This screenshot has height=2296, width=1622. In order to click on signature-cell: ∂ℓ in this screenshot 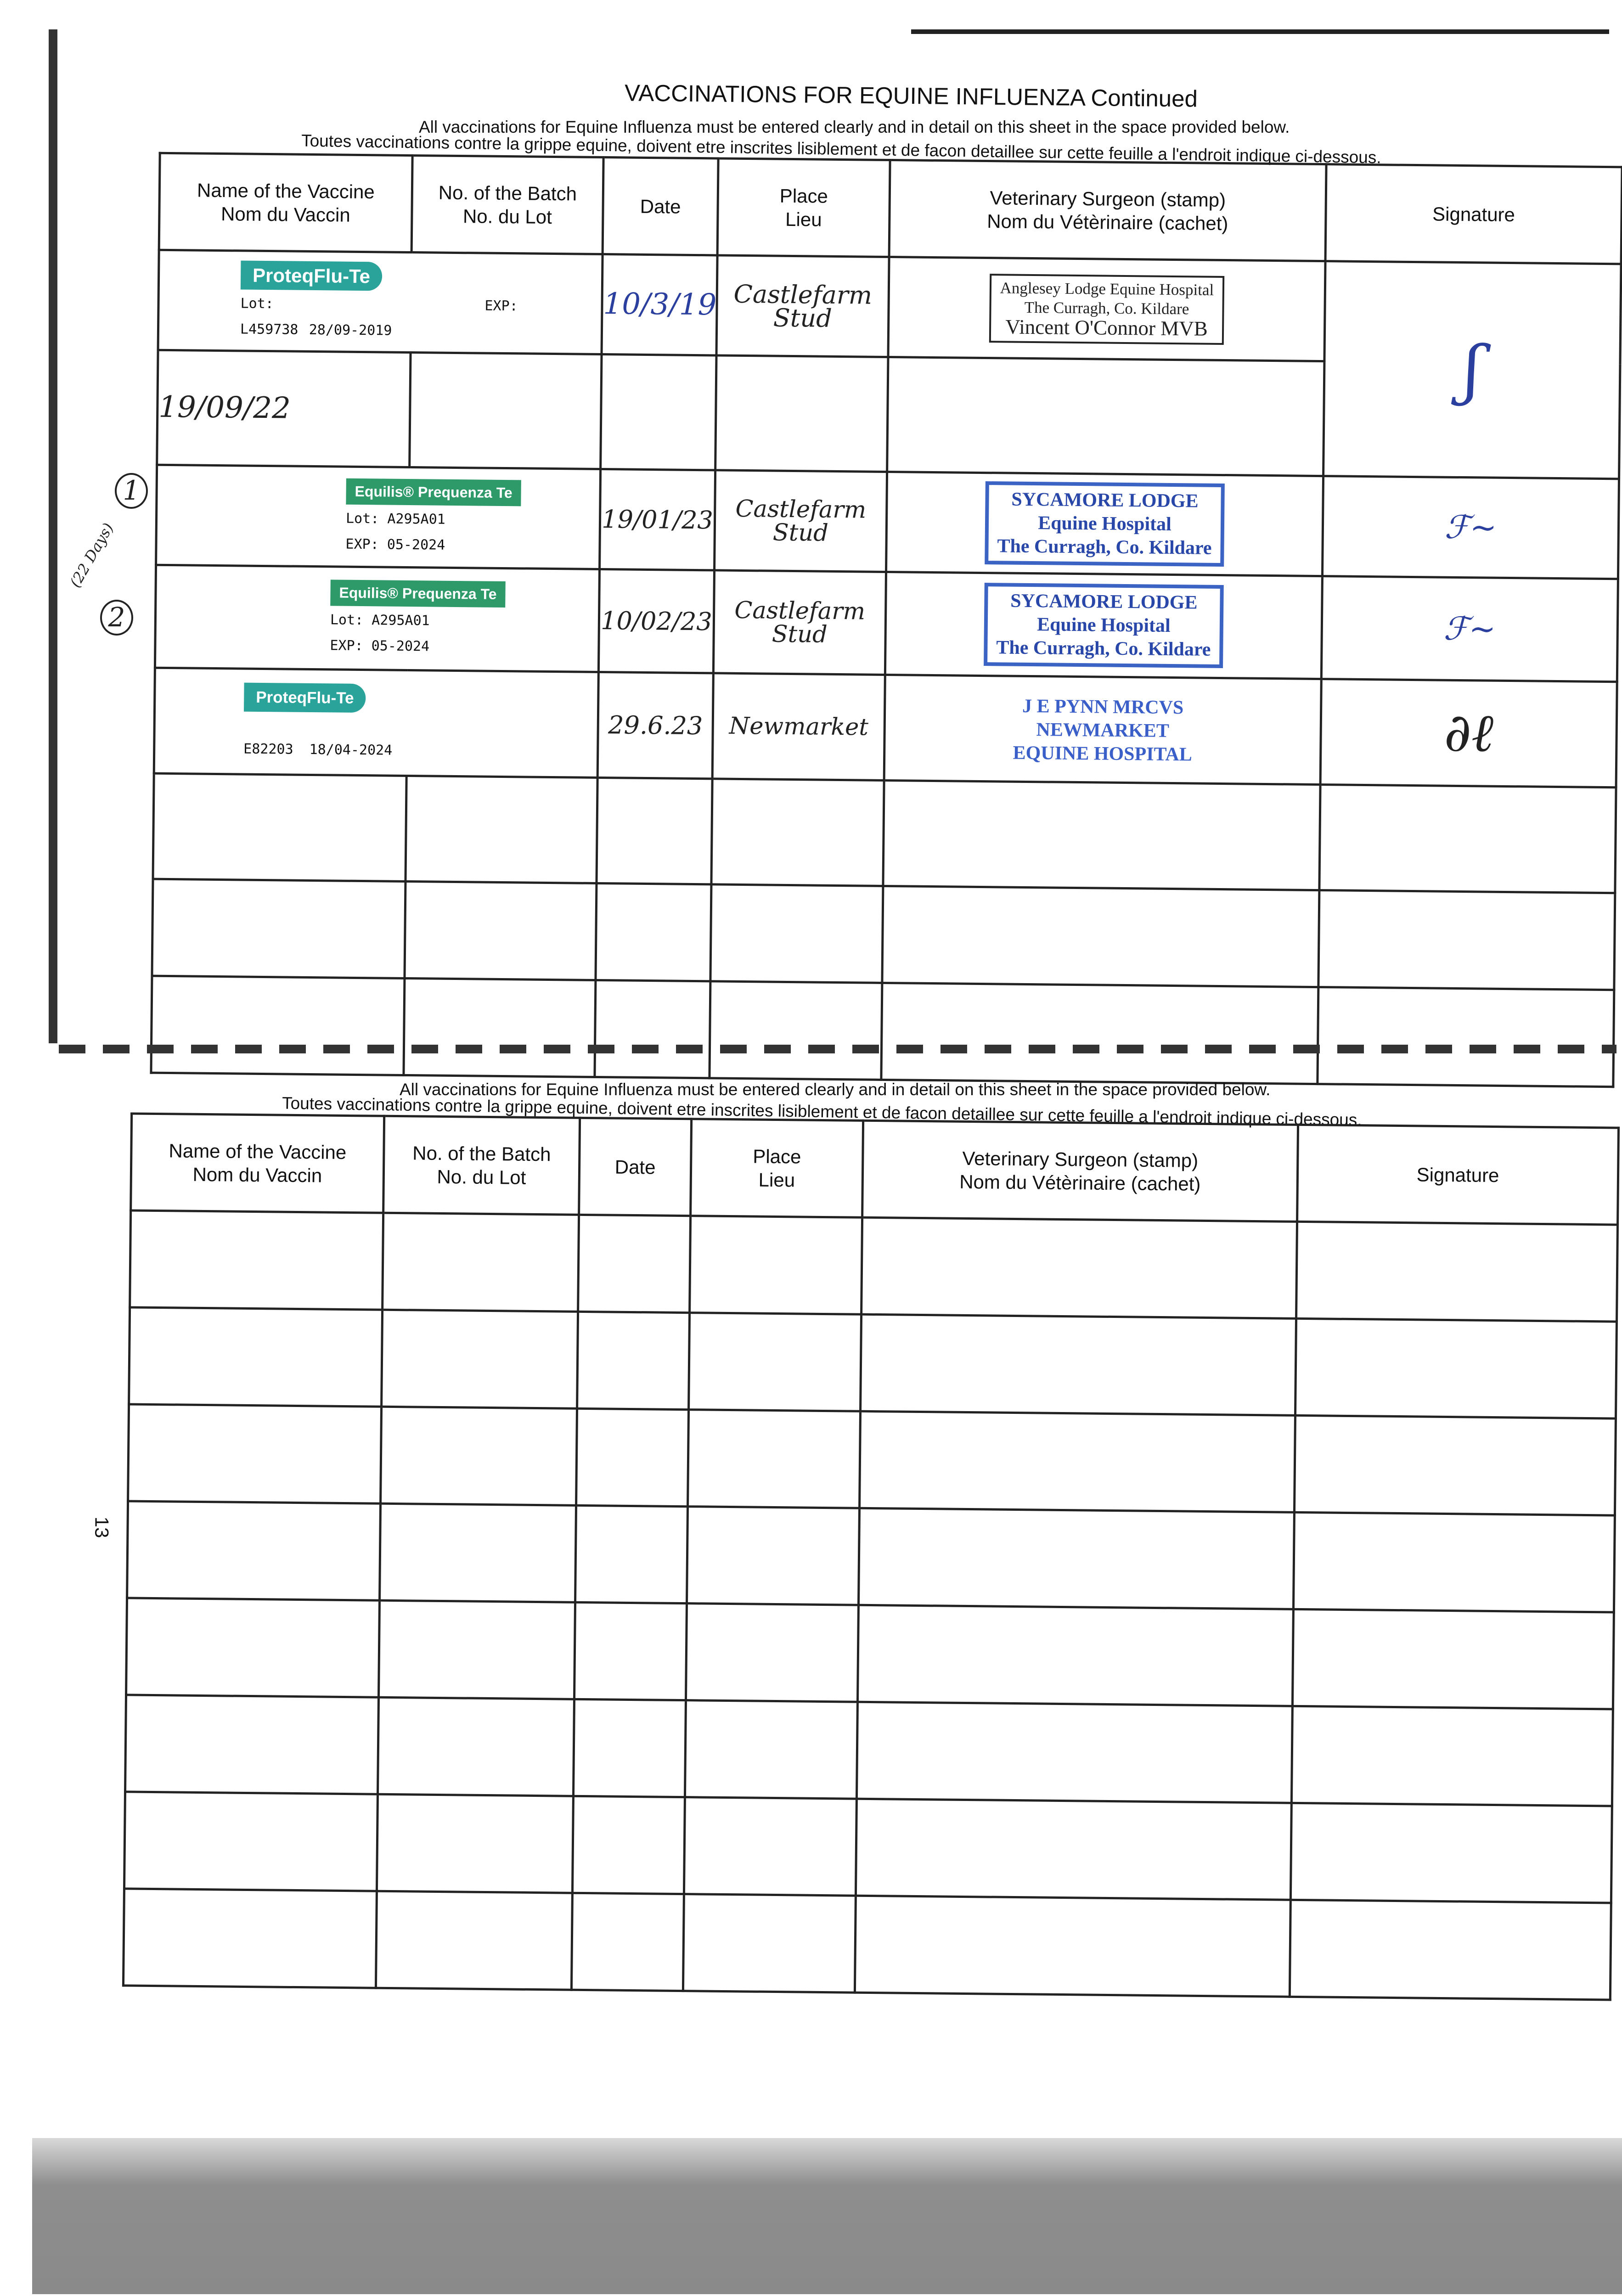, I will do `click(1468, 733)`.